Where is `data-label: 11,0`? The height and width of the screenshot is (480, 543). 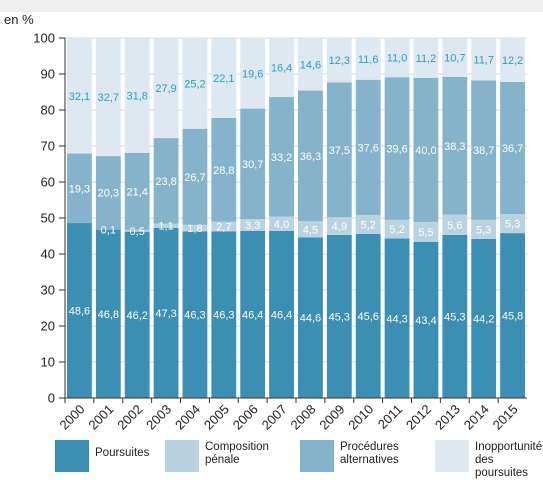 data-label: 11,0 is located at coordinates (397, 58).